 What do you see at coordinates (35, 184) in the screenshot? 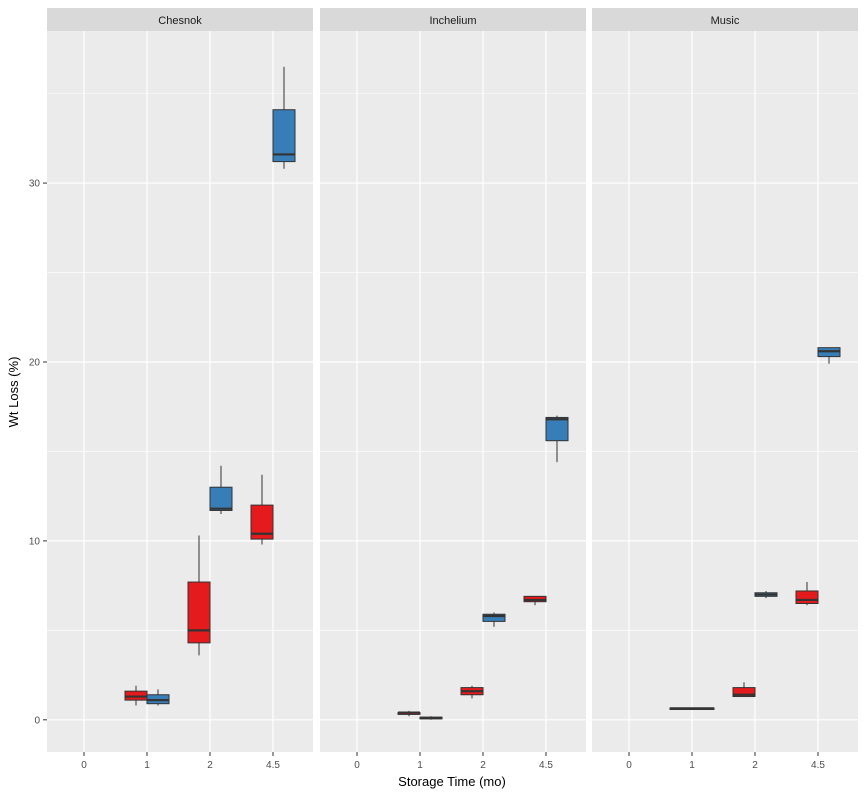
I see `y-tick-label: 30` at bounding box center [35, 184].